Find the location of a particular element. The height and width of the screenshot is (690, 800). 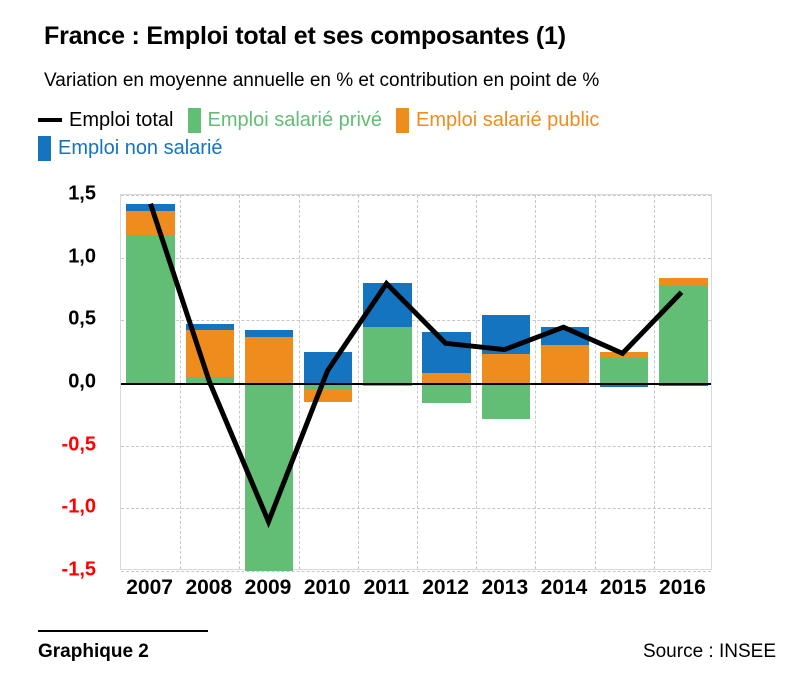

legend-entry: Emploi non salarié is located at coordinates (130, 148).